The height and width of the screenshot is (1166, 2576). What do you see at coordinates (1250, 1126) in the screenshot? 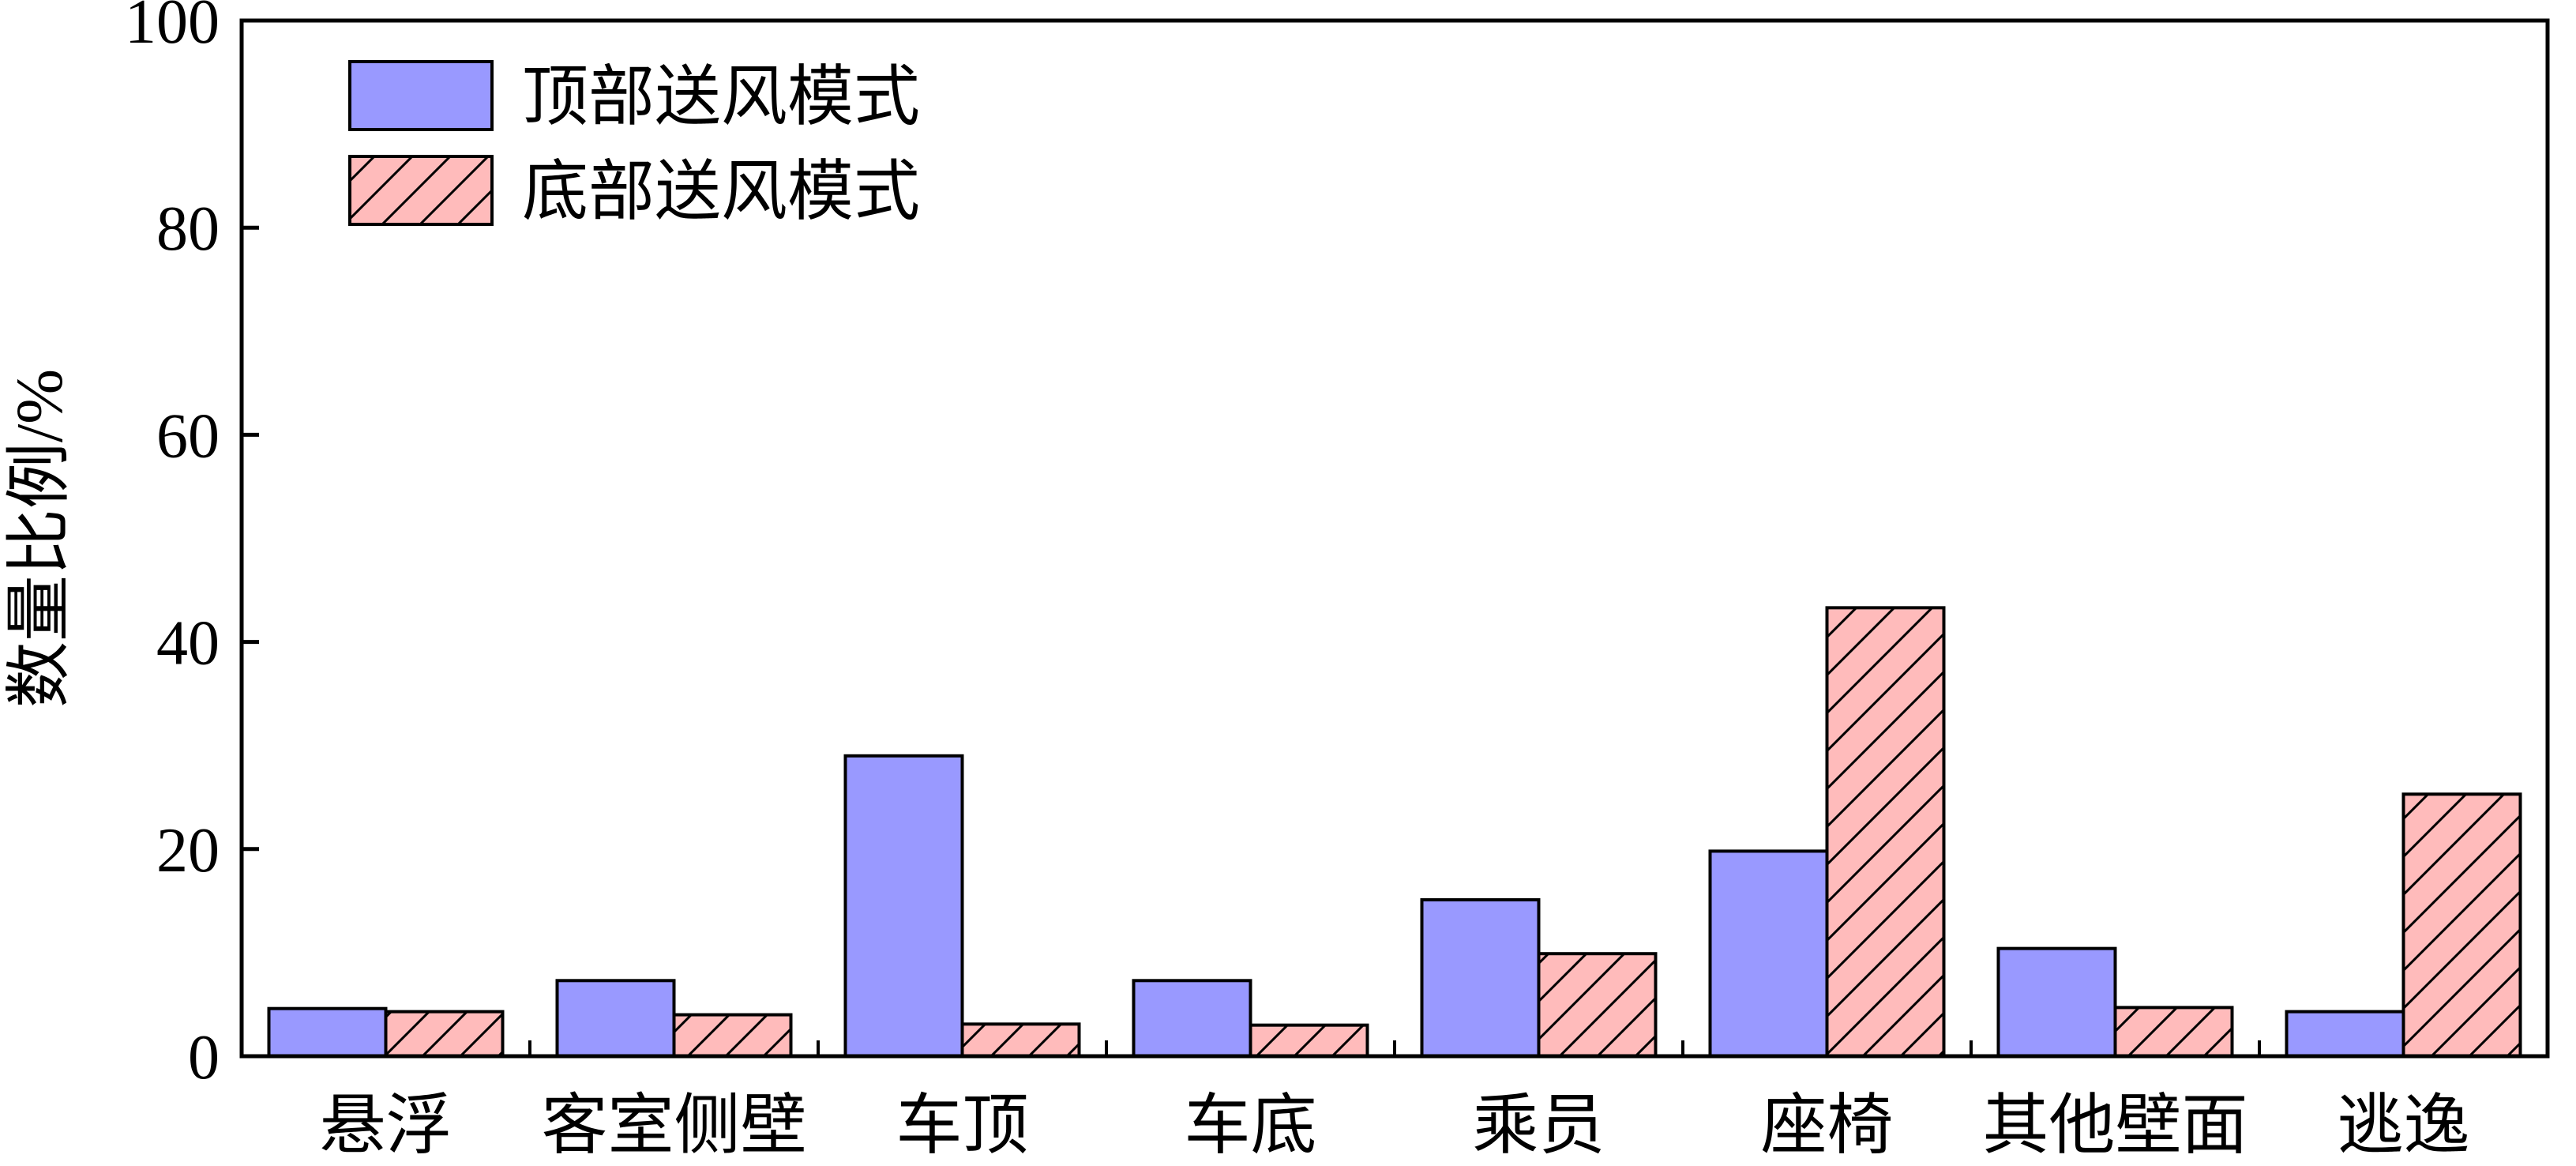
I see `x-tick-label: 车底` at bounding box center [1250, 1126].